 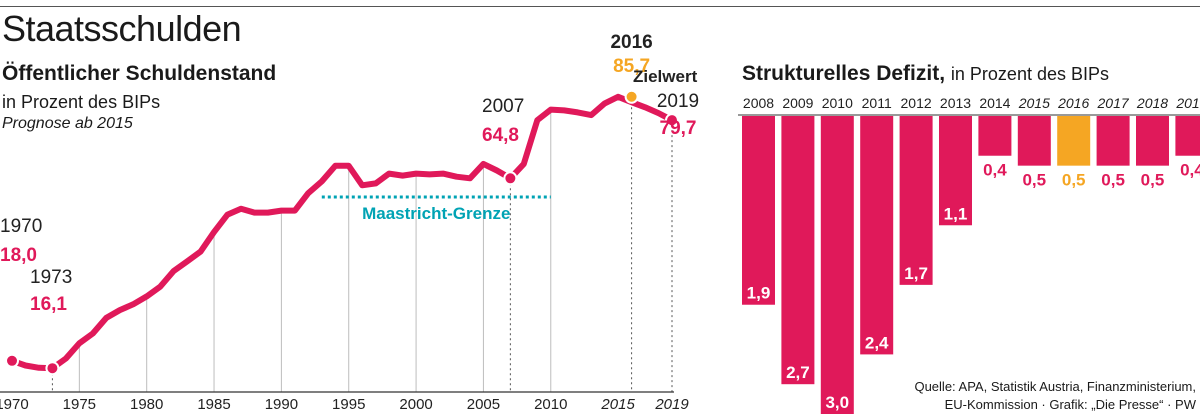 I want to click on bar-value-label: 2,4, so click(x=877, y=342).